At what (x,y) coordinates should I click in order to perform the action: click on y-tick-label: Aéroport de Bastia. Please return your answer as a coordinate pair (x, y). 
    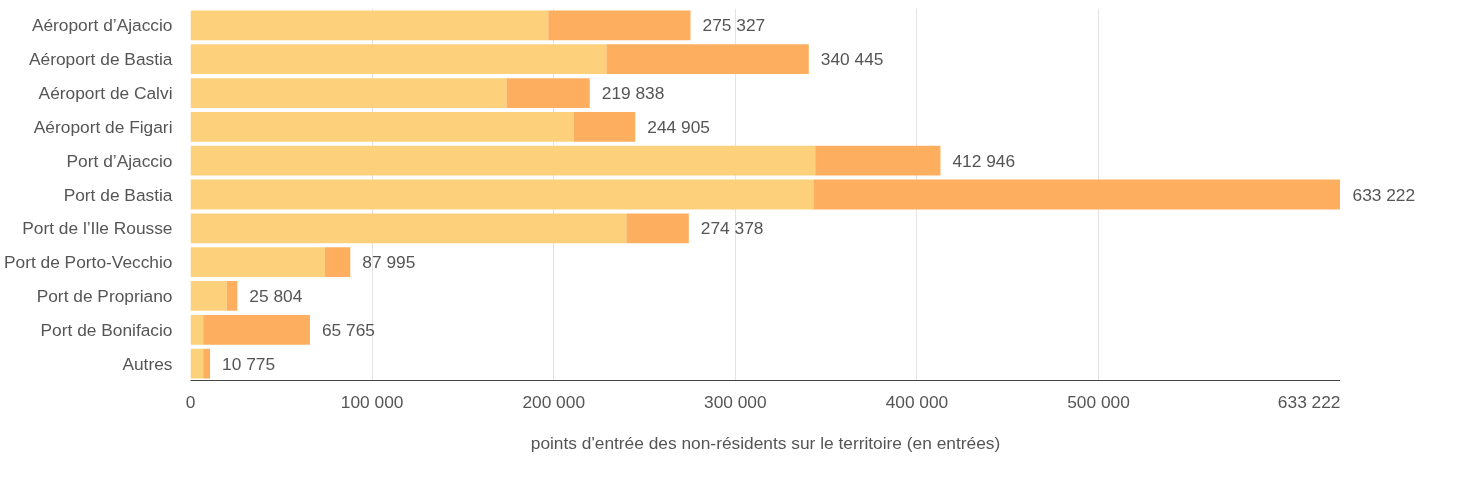
    Looking at the image, I should click on (100, 59).